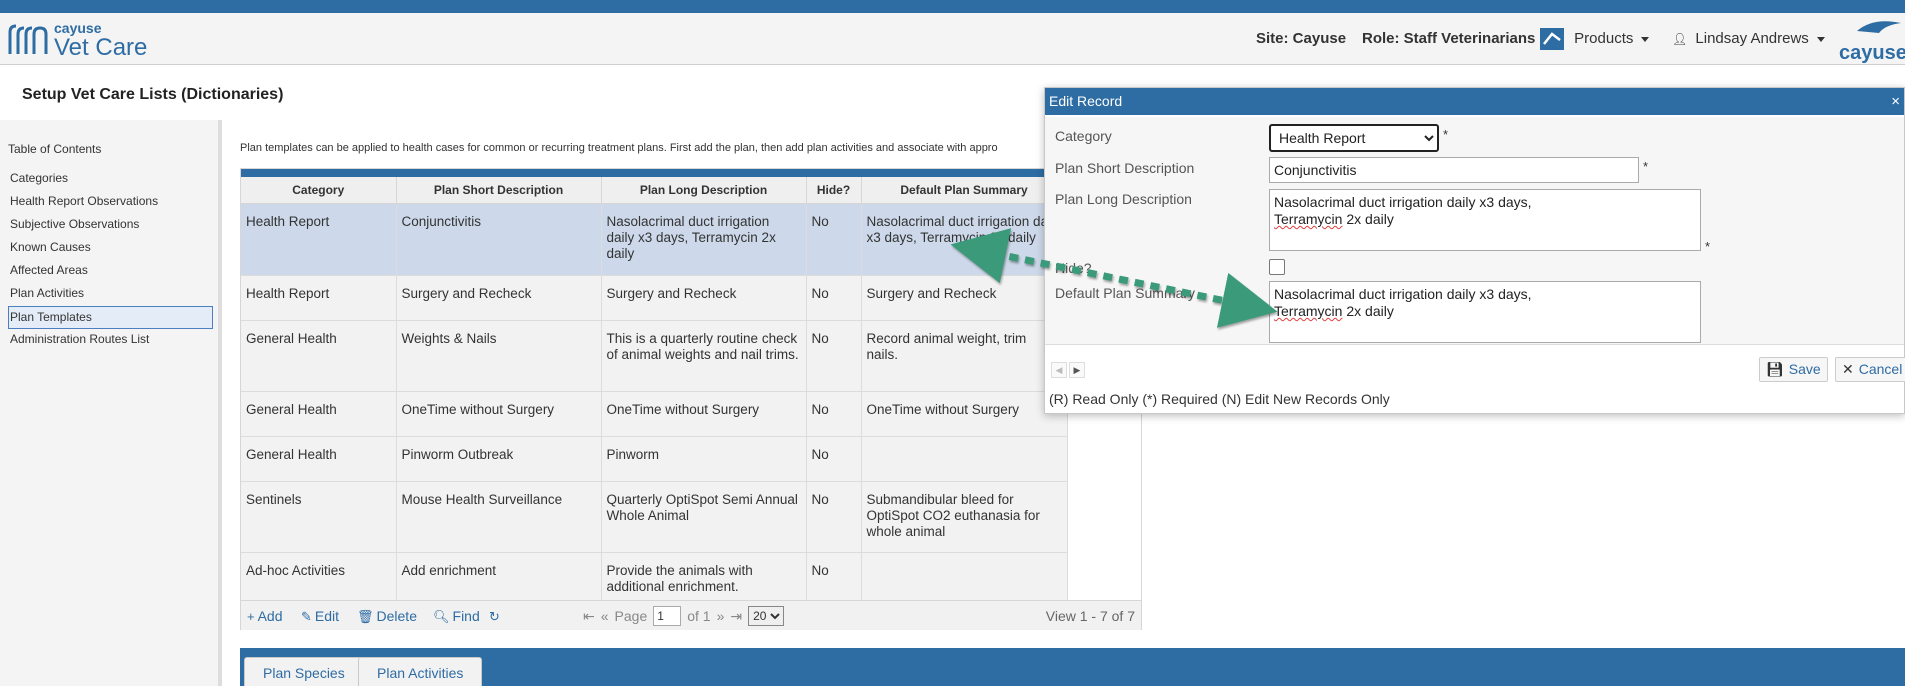  Describe the element at coordinates (667, 616) in the screenshot. I see `page-number-input` at that location.